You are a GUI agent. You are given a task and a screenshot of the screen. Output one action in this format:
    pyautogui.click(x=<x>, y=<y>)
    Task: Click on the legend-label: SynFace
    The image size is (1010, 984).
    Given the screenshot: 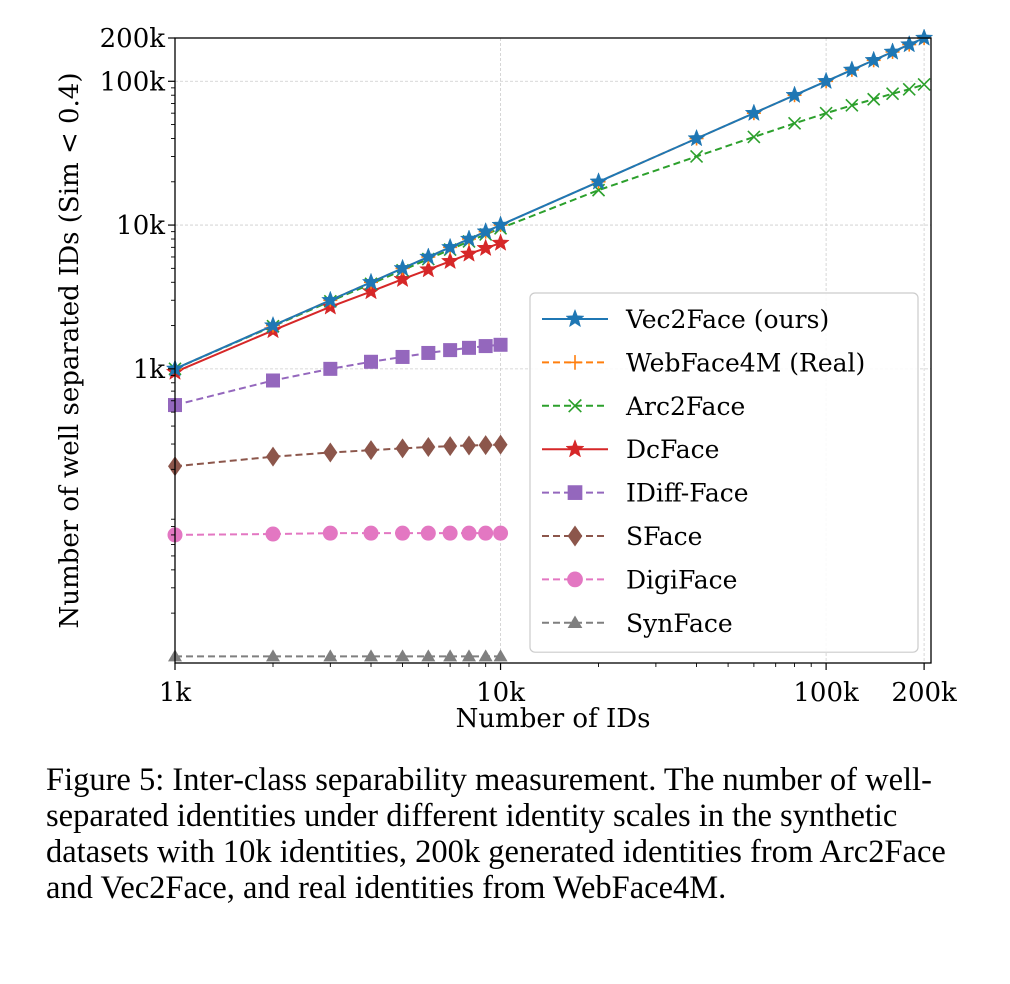 What is the action you would take?
    pyautogui.click(x=679, y=623)
    